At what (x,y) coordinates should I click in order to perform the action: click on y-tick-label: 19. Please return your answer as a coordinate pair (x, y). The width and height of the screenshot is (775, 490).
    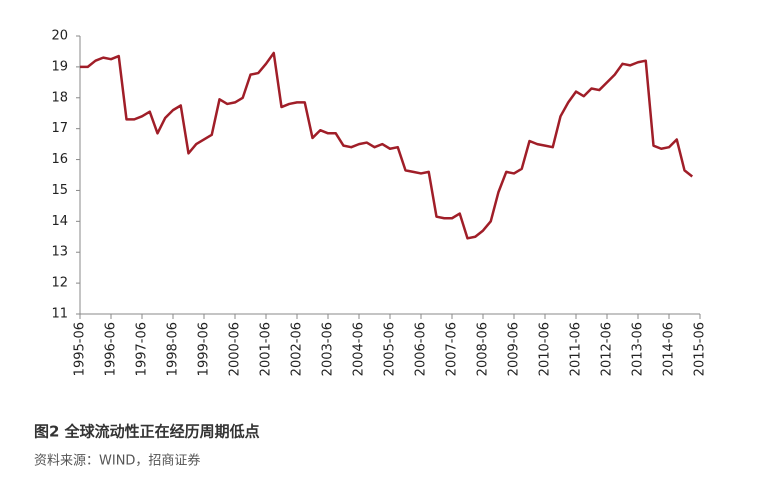
    Looking at the image, I should click on (59, 66).